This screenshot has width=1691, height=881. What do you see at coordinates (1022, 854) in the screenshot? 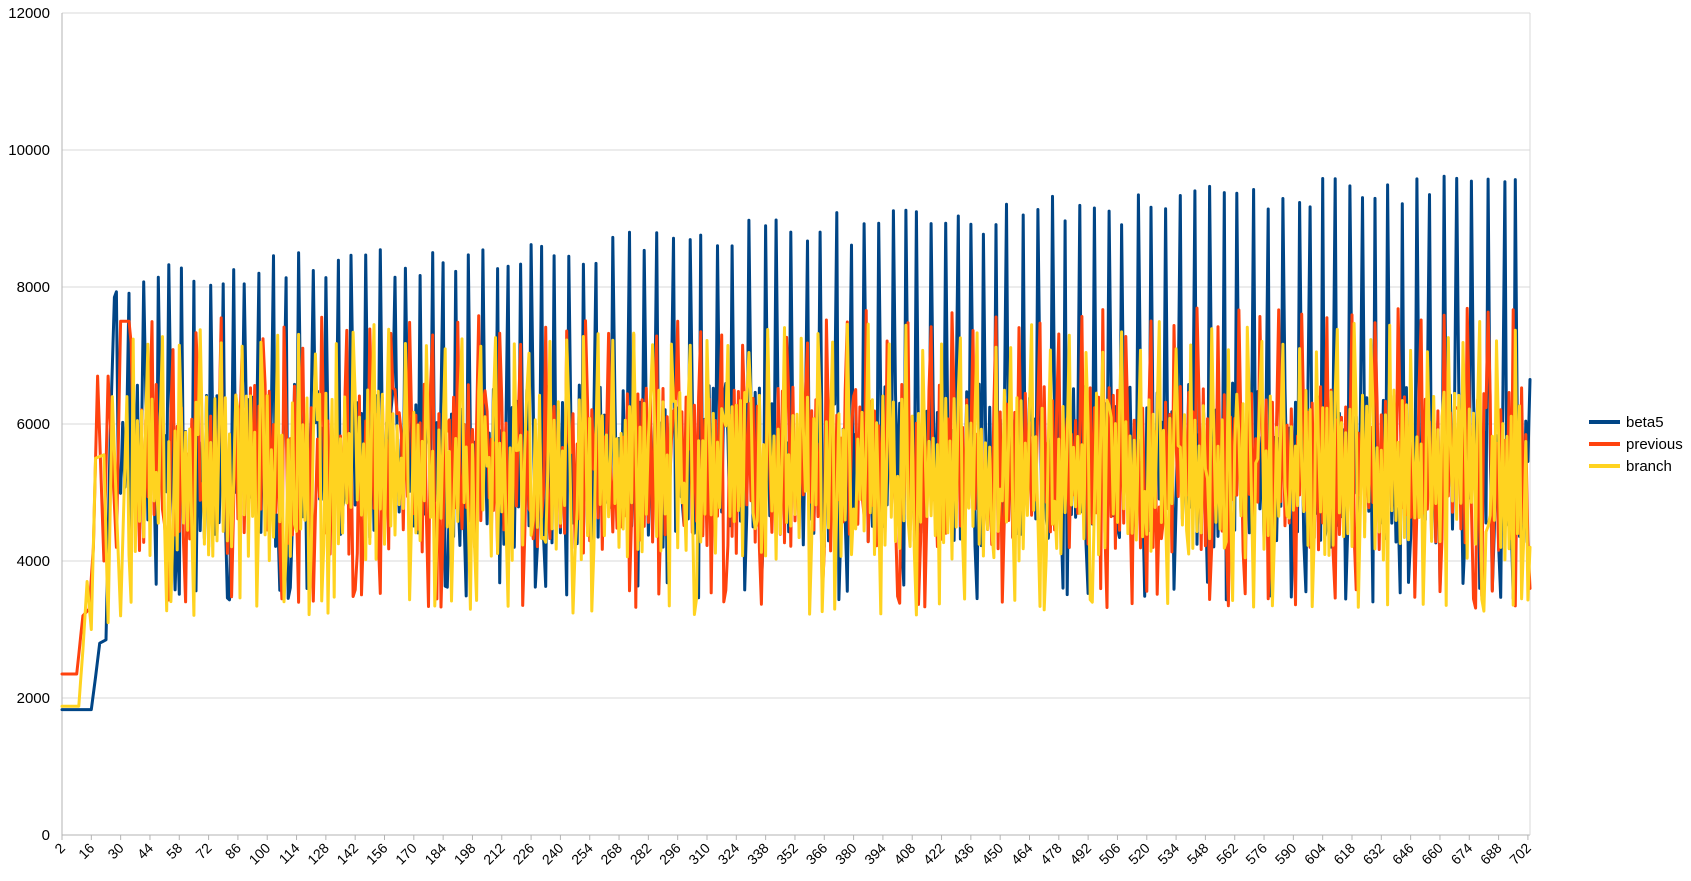
I see `x-tick-label: 464` at bounding box center [1022, 854].